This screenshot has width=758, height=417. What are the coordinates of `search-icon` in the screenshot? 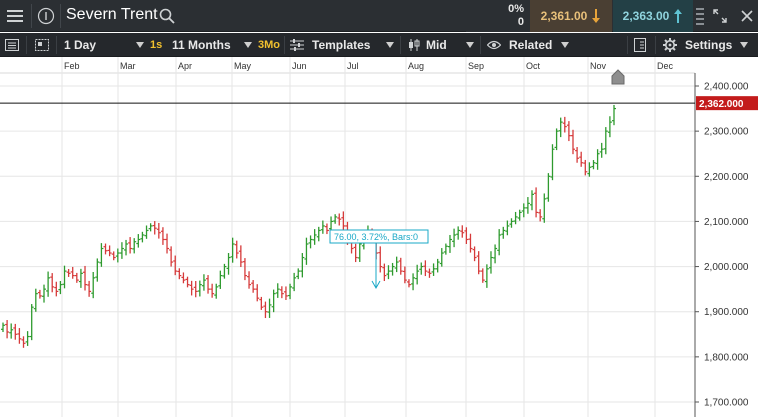 It's located at (167, 16).